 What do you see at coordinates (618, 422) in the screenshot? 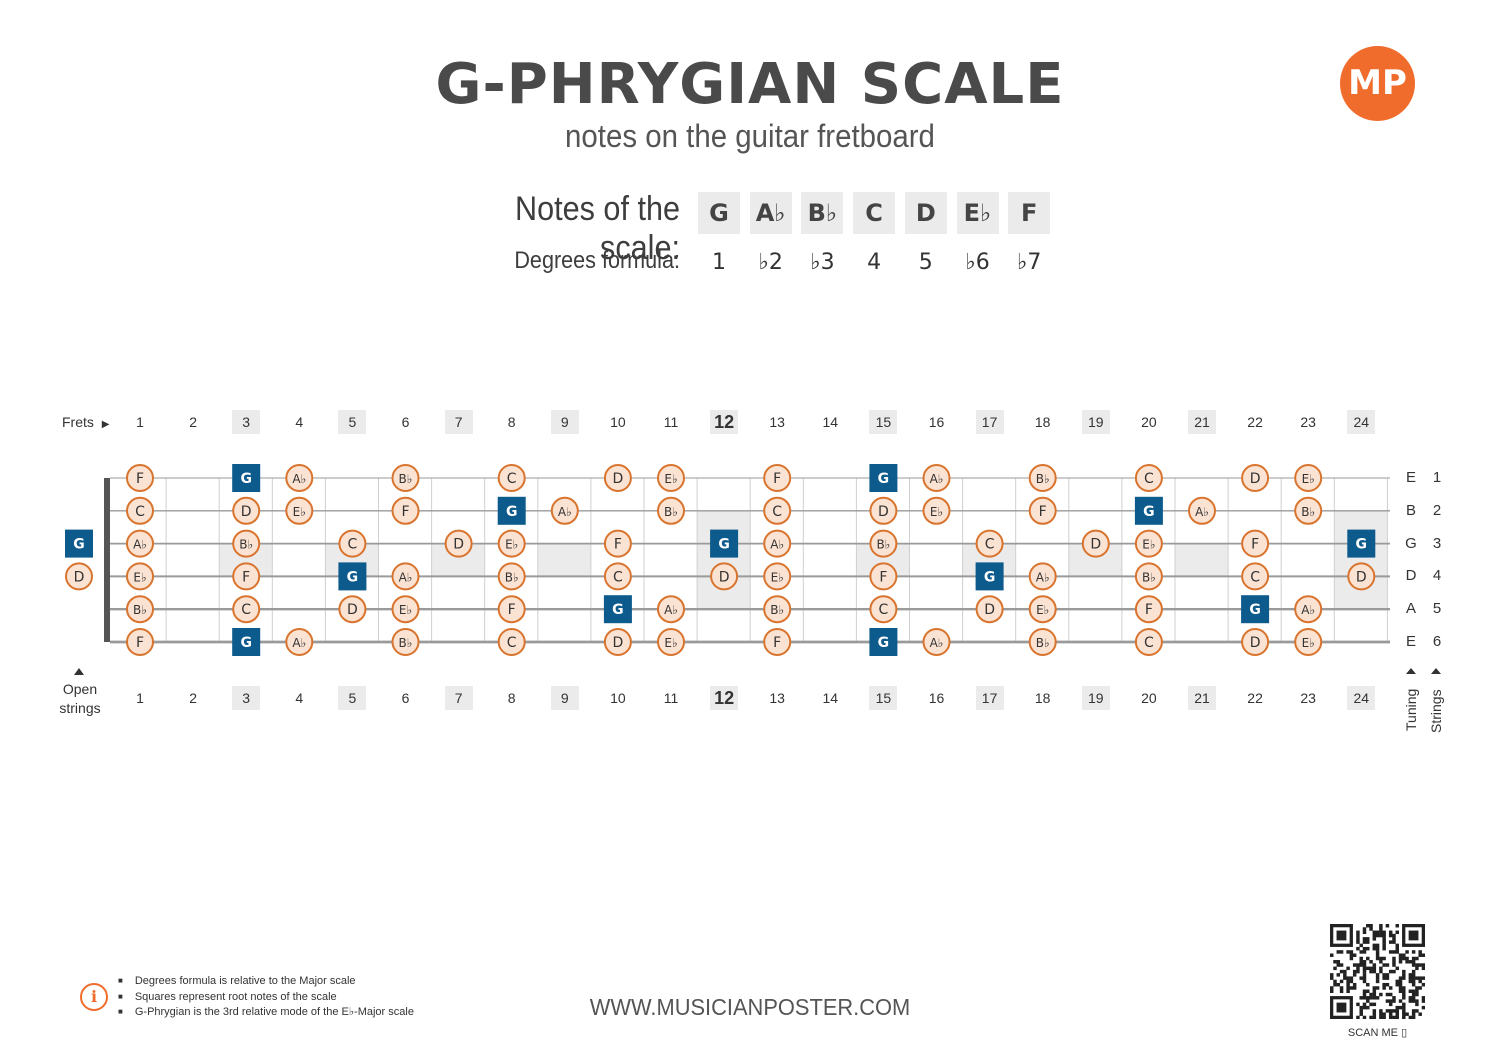
I see `fret-number: 10` at bounding box center [618, 422].